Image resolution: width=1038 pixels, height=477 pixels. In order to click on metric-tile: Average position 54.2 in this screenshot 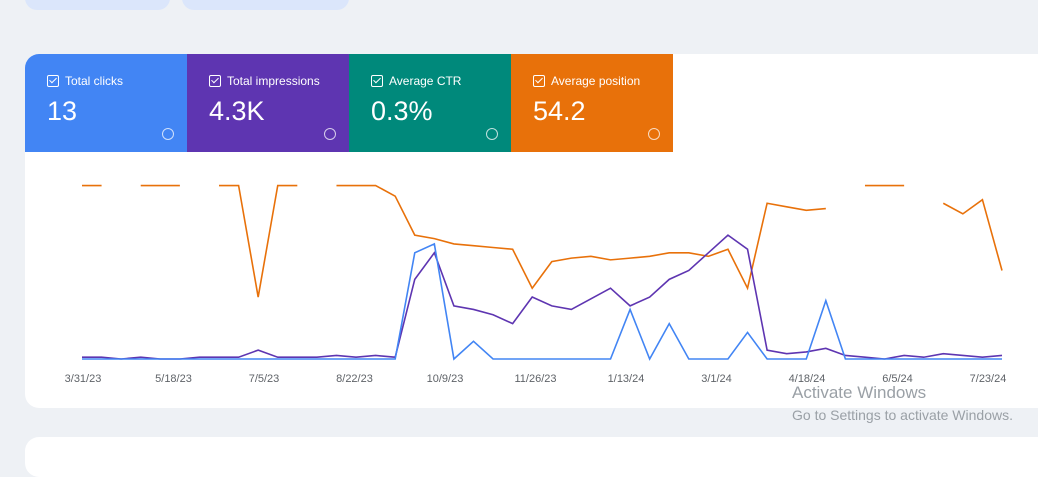, I will do `click(592, 103)`.